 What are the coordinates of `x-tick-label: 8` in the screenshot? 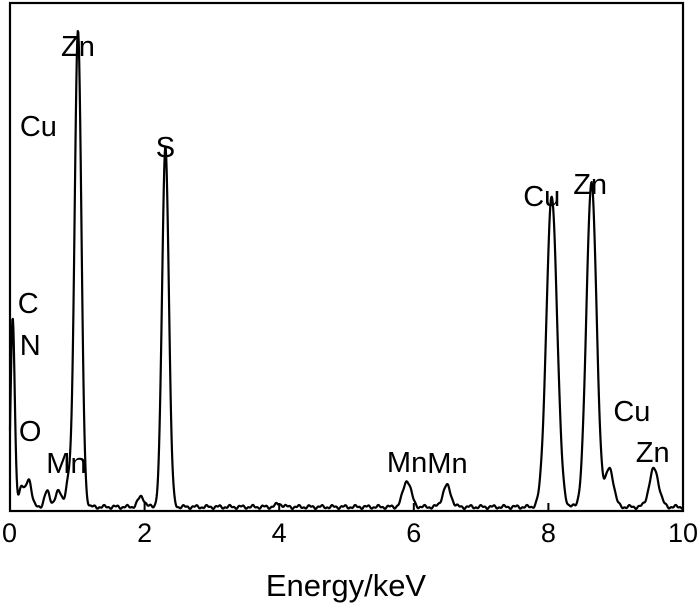 It's located at (548, 533).